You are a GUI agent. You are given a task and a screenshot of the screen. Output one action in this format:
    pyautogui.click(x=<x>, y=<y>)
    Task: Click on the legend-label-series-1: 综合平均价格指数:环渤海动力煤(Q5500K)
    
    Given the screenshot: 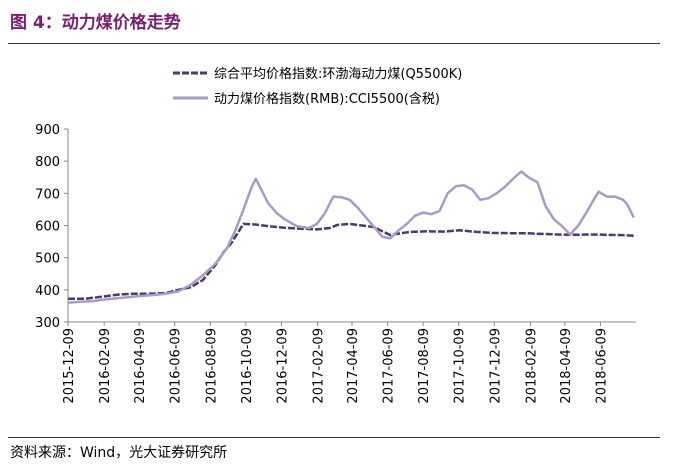 What is the action you would take?
    pyautogui.click(x=338, y=74)
    